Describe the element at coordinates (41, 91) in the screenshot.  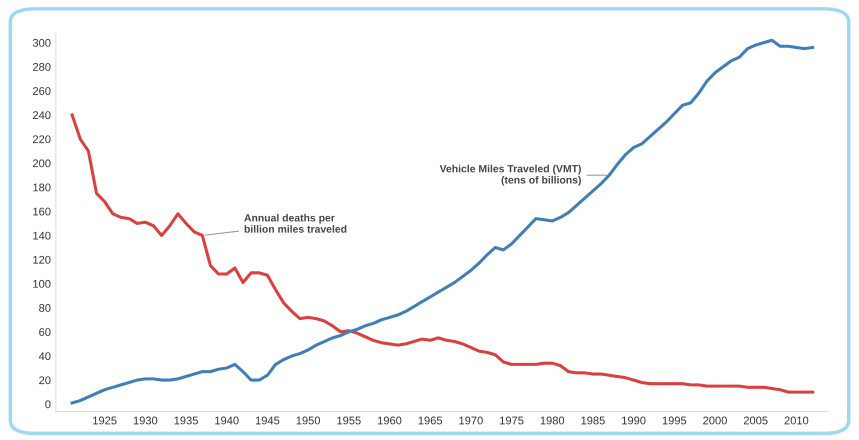
I see `y-tick-label: 260` at that location.